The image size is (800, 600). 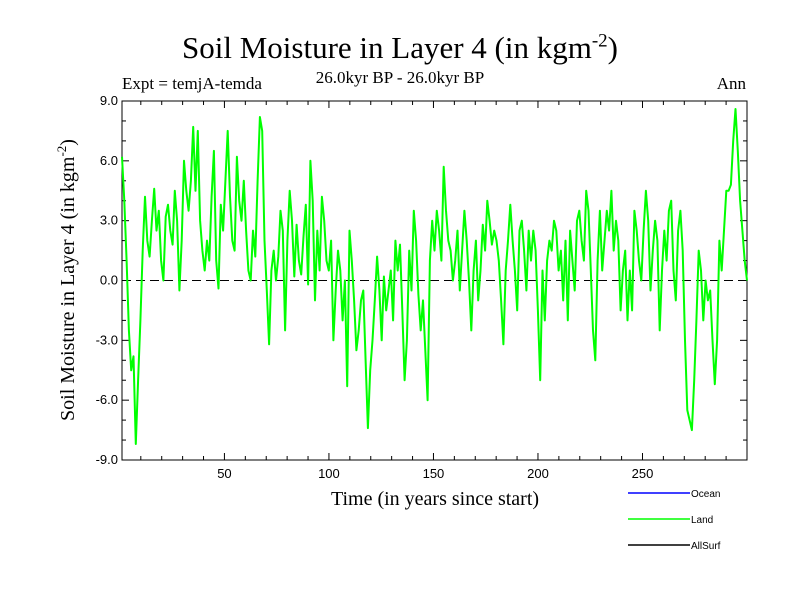 I want to click on y-tick-label: -6.0, so click(x=107, y=399).